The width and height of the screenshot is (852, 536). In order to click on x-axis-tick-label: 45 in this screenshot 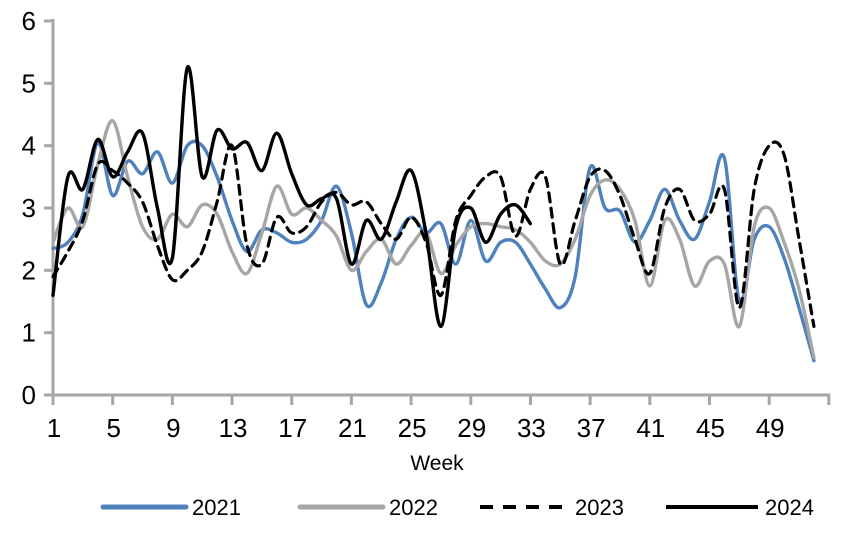, I will do `click(710, 428)`.